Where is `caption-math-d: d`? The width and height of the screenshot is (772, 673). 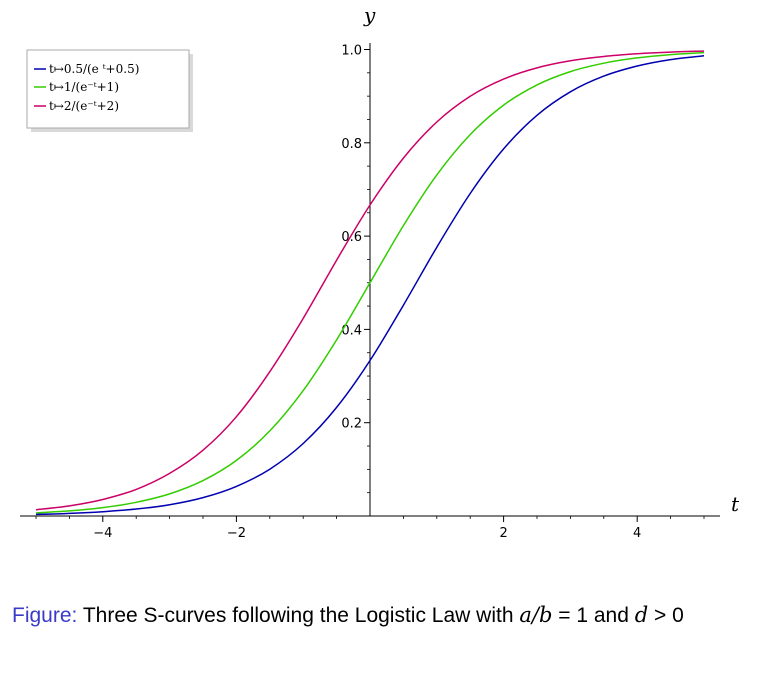 caption-math-d: d is located at coordinates (641, 615).